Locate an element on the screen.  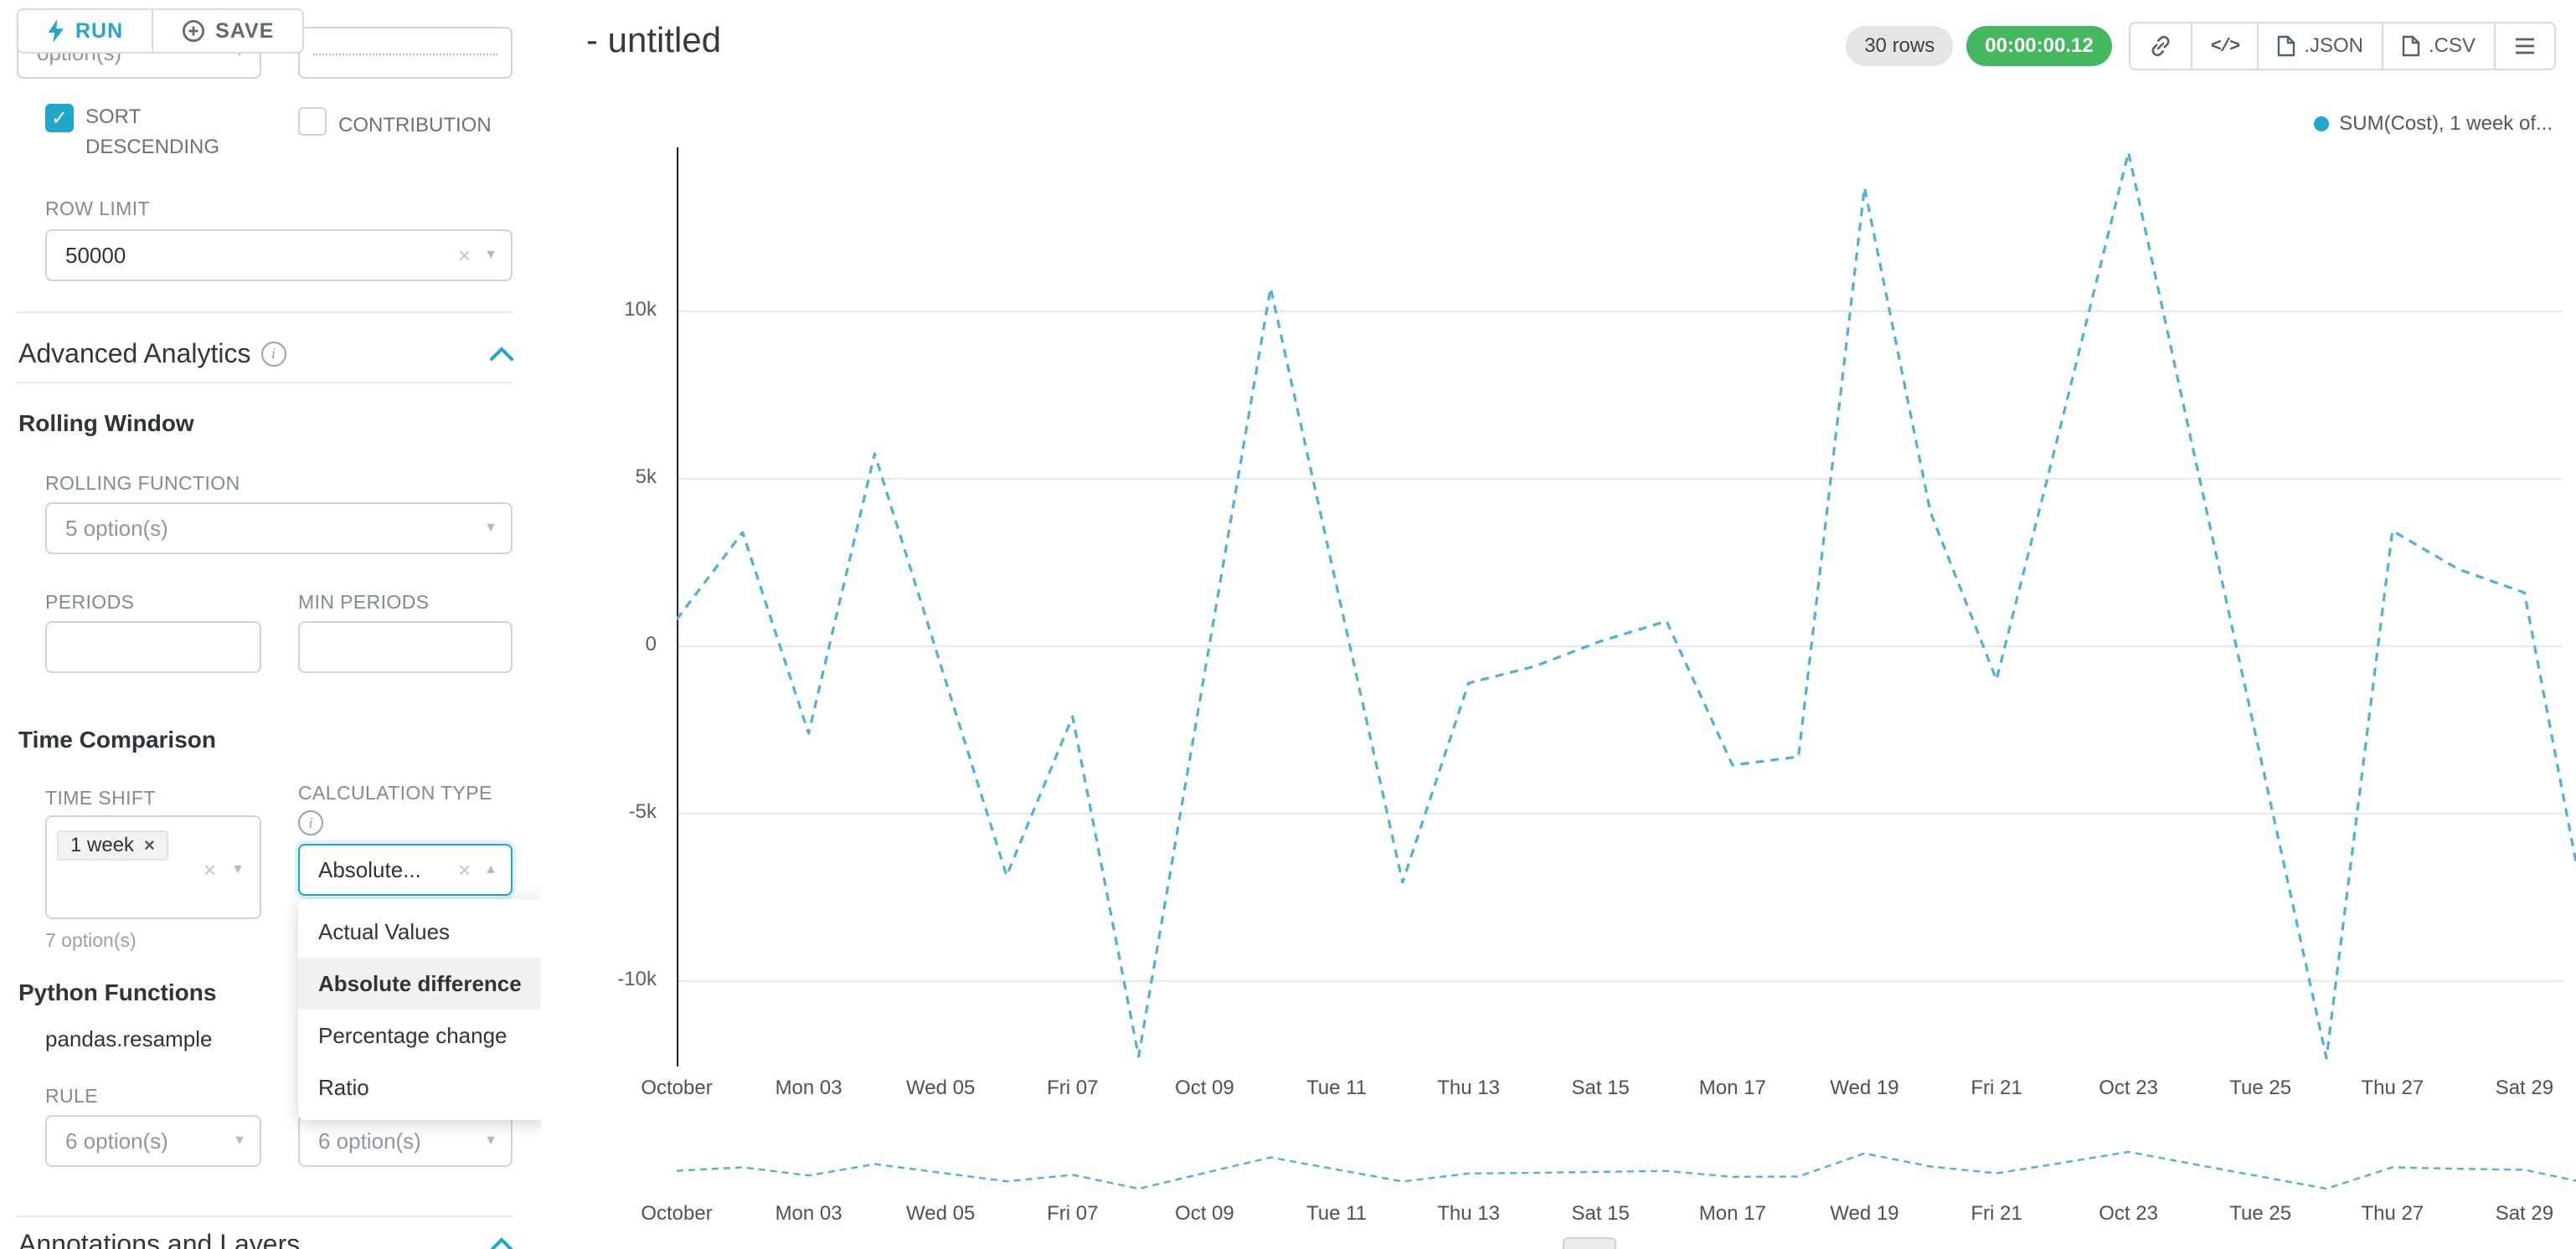
y-axis-labels: 10k 5k 0 -5k -10k is located at coordinates (604, 607).